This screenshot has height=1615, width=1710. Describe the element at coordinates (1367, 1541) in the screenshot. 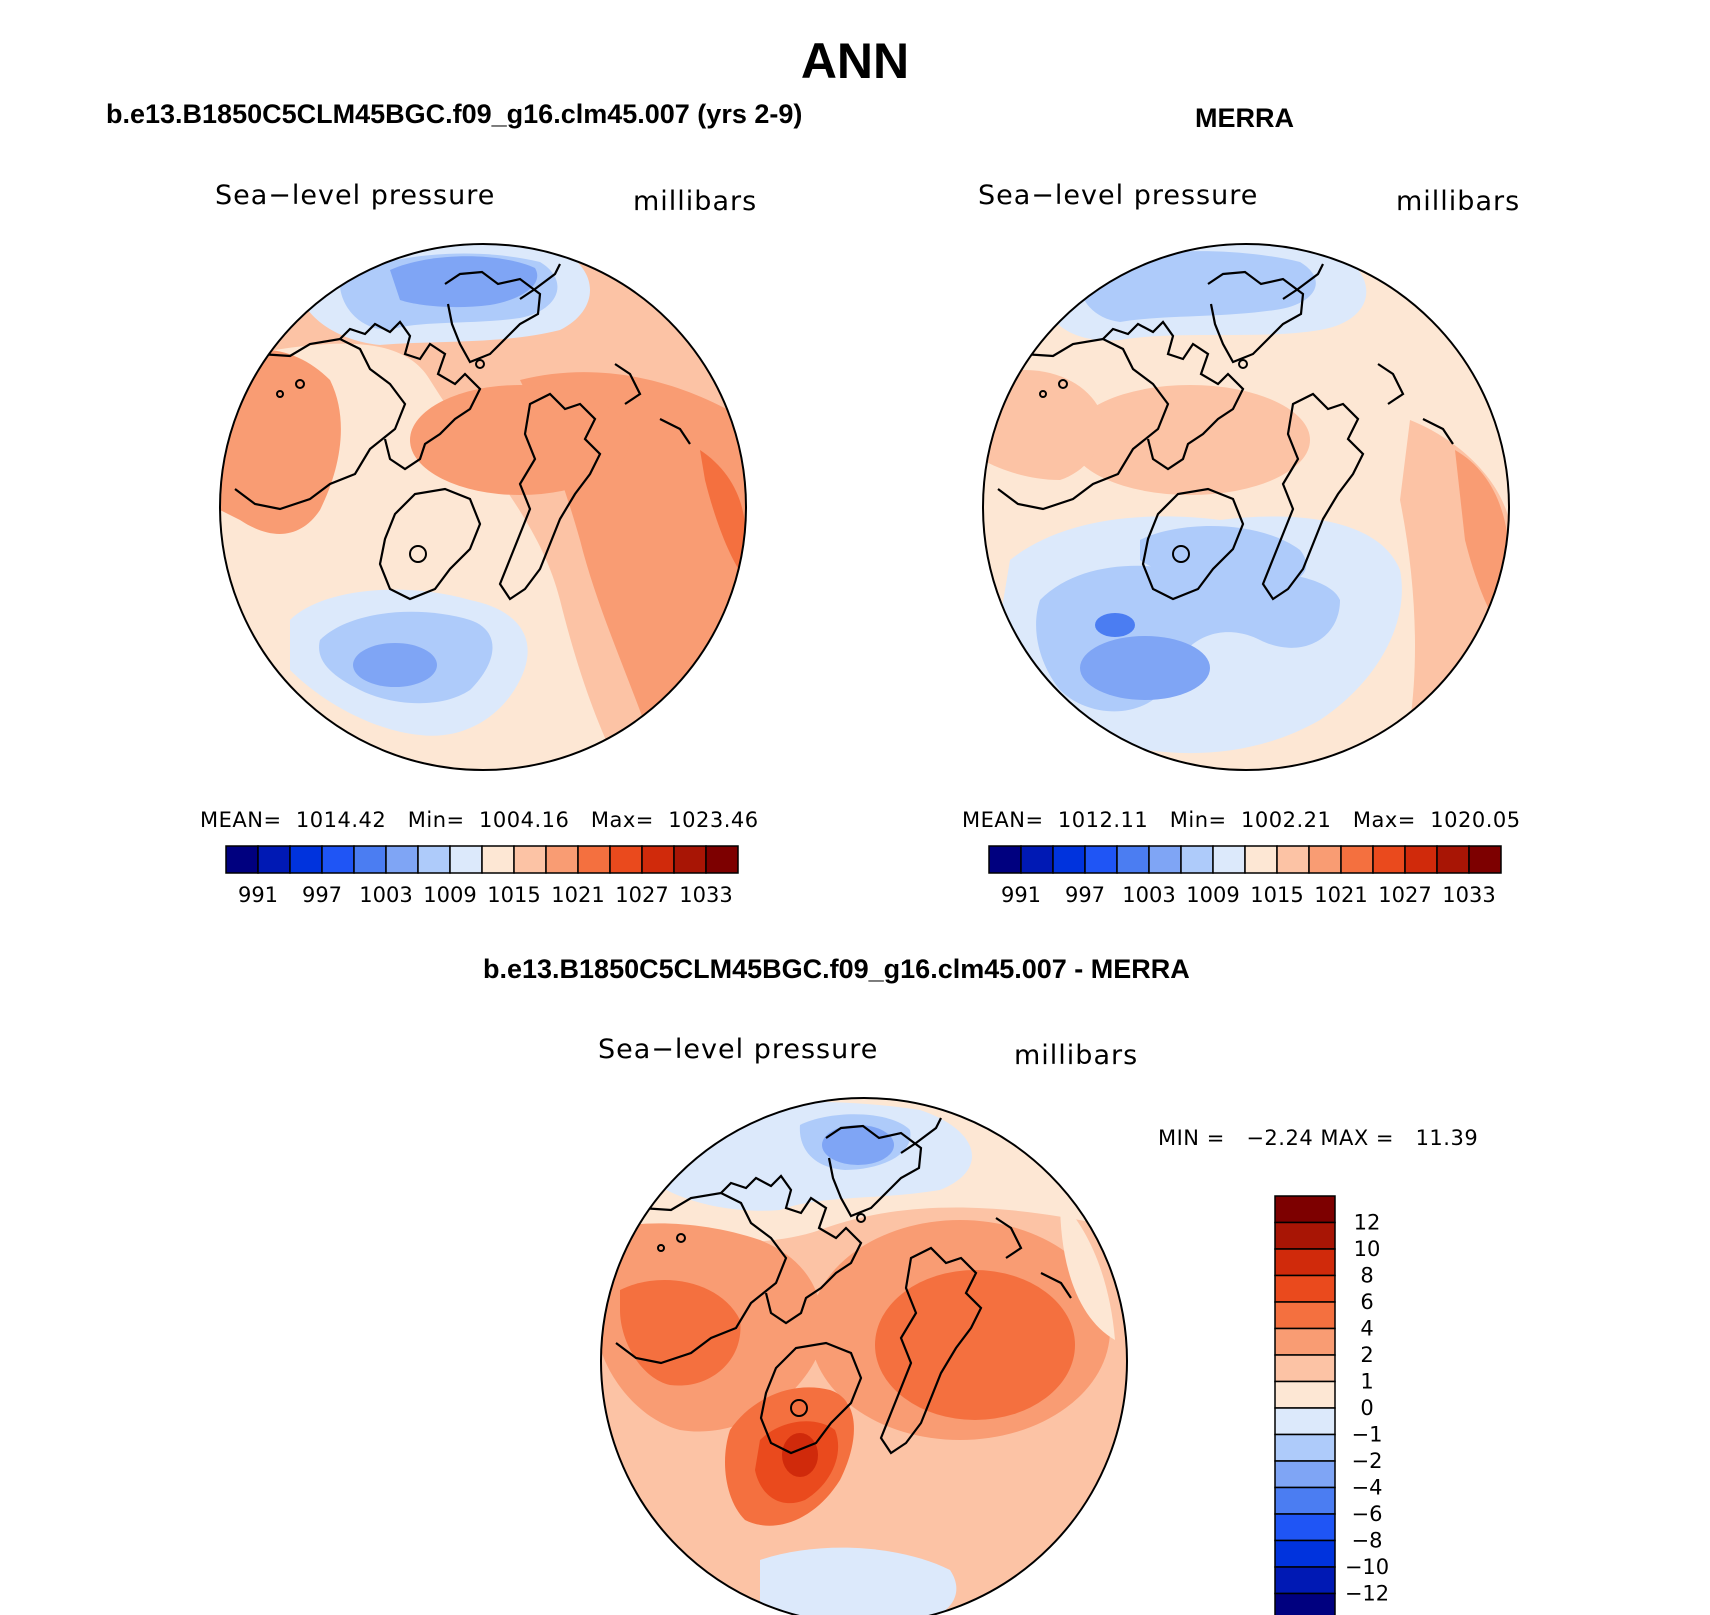

I see `panel-3-colorbar-tick-label: −8` at that location.